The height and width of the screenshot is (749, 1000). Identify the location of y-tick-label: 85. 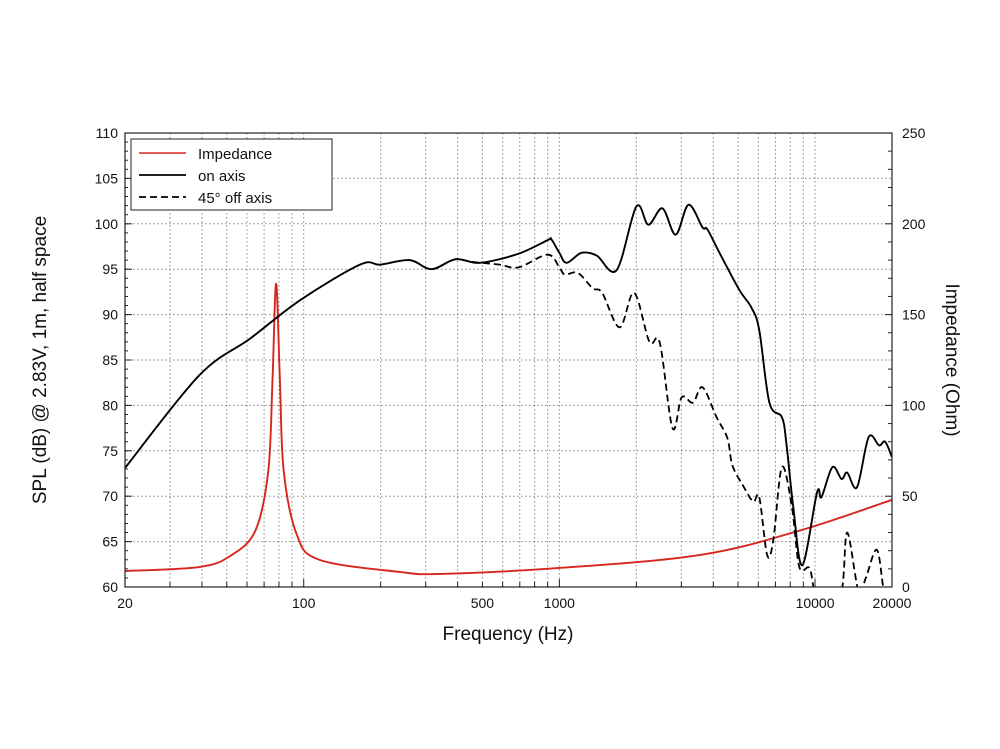
(110, 360).